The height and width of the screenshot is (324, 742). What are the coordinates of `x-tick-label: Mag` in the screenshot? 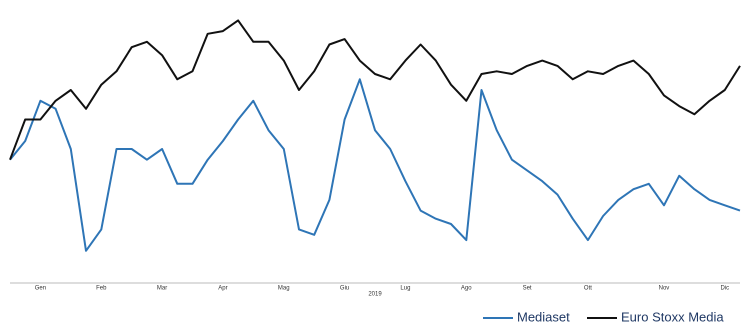 It's located at (284, 289).